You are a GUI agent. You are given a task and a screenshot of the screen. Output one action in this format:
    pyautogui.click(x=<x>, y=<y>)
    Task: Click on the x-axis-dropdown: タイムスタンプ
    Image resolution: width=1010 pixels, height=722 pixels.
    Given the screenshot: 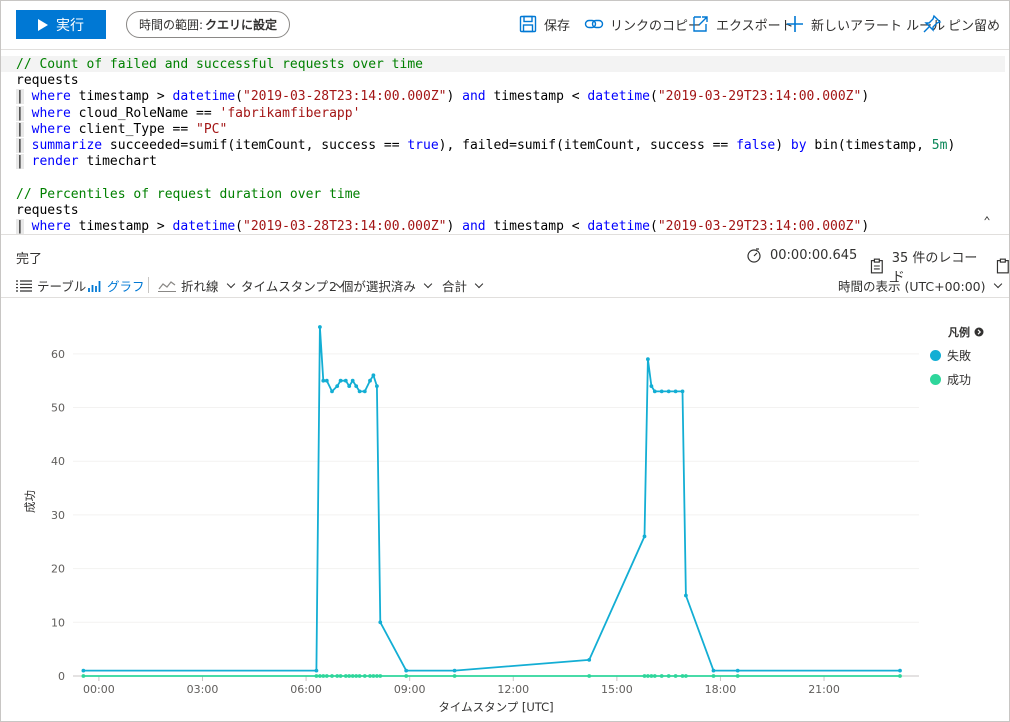 What is the action you would take?
    pyautogui.click(x=293, y=285)
    